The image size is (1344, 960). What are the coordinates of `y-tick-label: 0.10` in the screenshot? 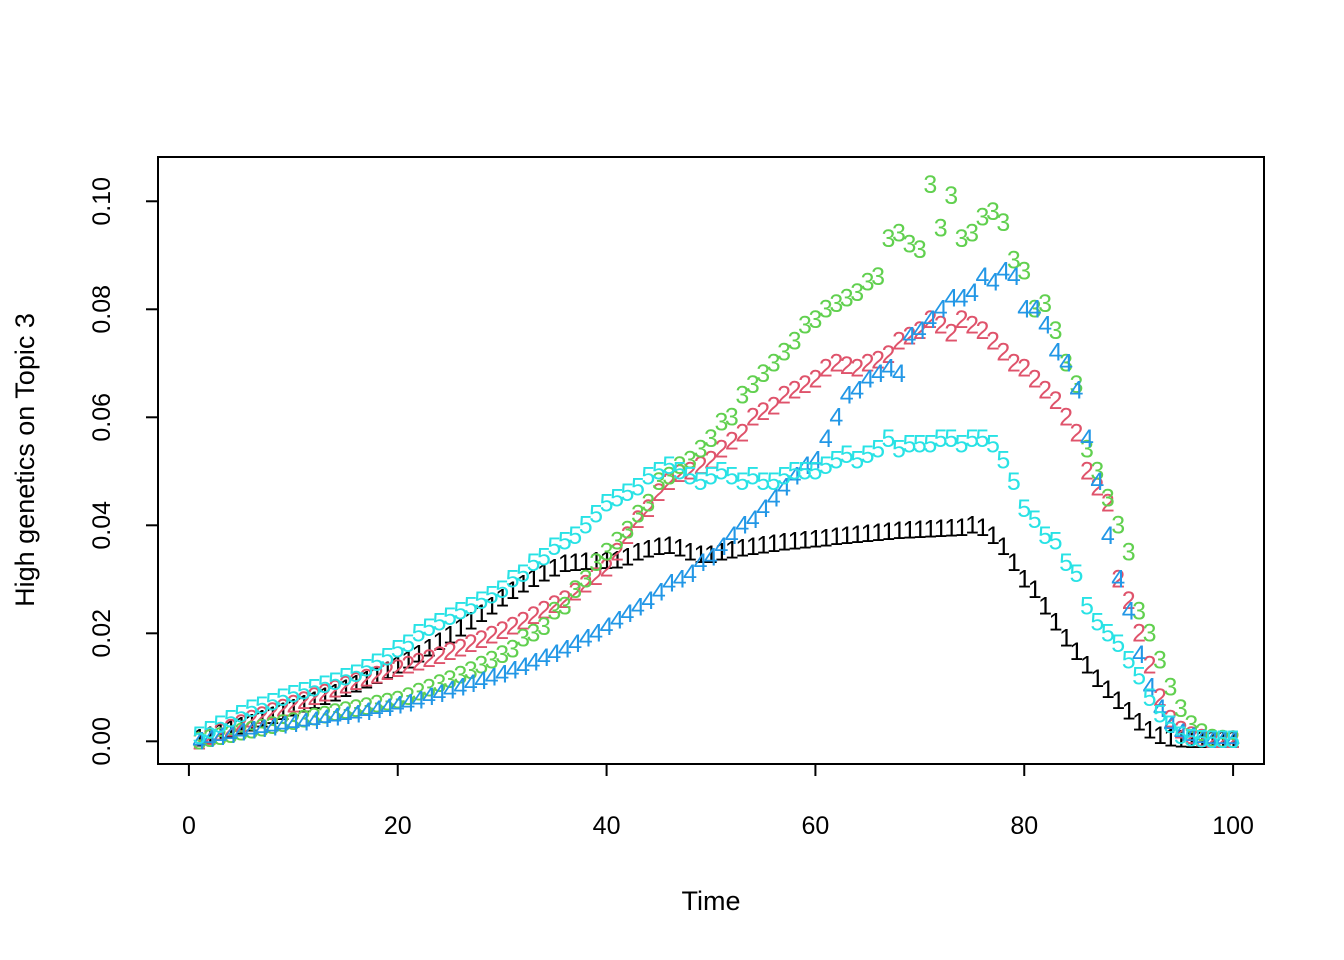 It's located at (102, 201).